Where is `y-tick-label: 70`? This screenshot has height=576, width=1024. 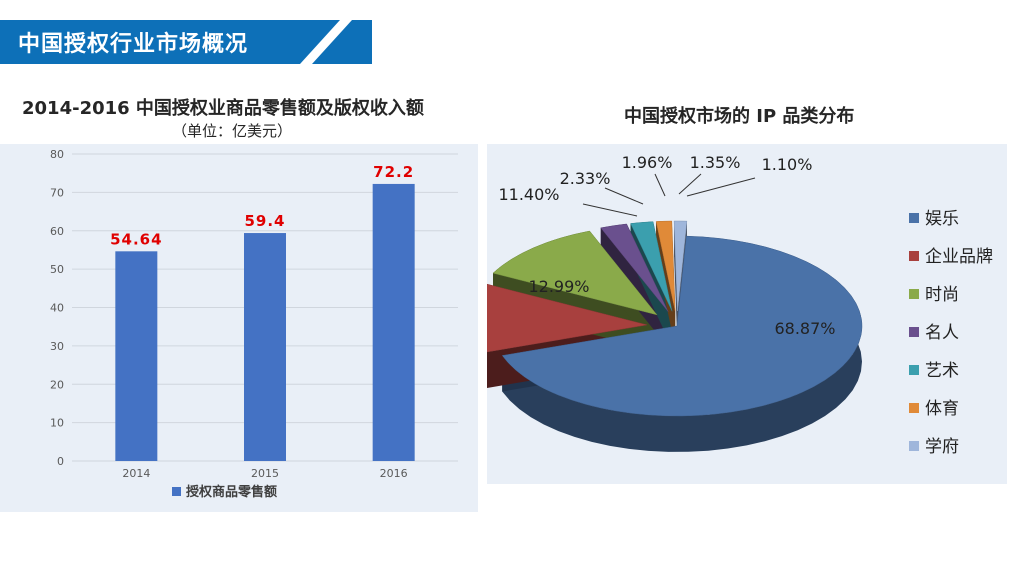
y-tick-label: 70 is located at coordinates (57, 192).